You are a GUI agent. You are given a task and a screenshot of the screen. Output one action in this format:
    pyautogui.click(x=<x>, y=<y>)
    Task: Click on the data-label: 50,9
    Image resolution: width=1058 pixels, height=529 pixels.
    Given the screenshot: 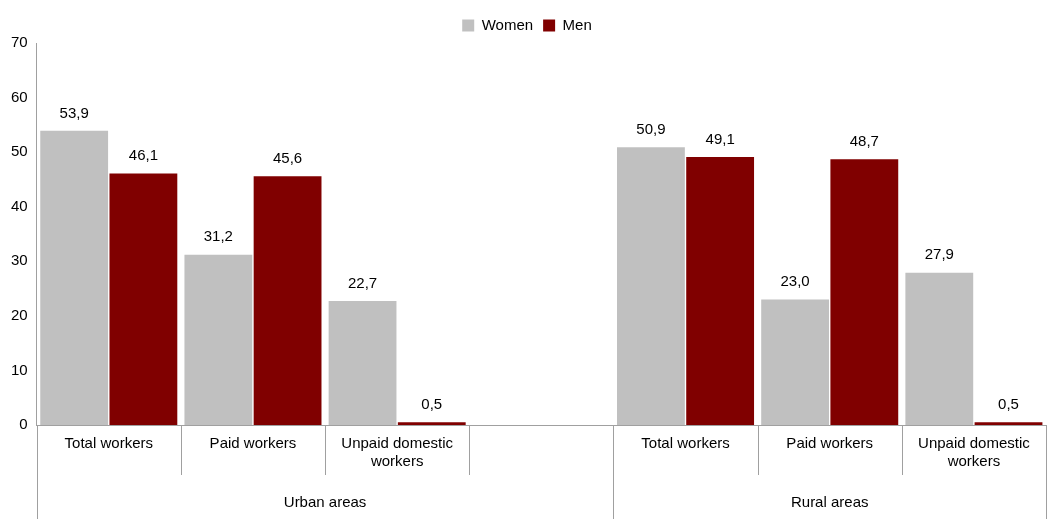 What is the action you would take?
    pyautogui.click(x=651, y=128)
    